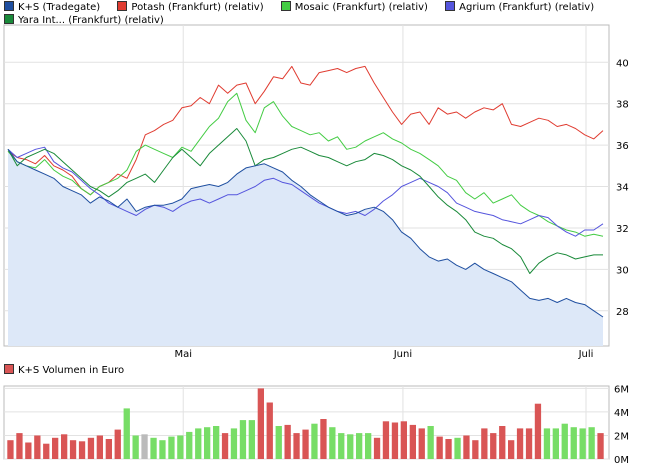 The image size is (654, 469). I want to click on y-tick-label: 28, so click(622, 312).